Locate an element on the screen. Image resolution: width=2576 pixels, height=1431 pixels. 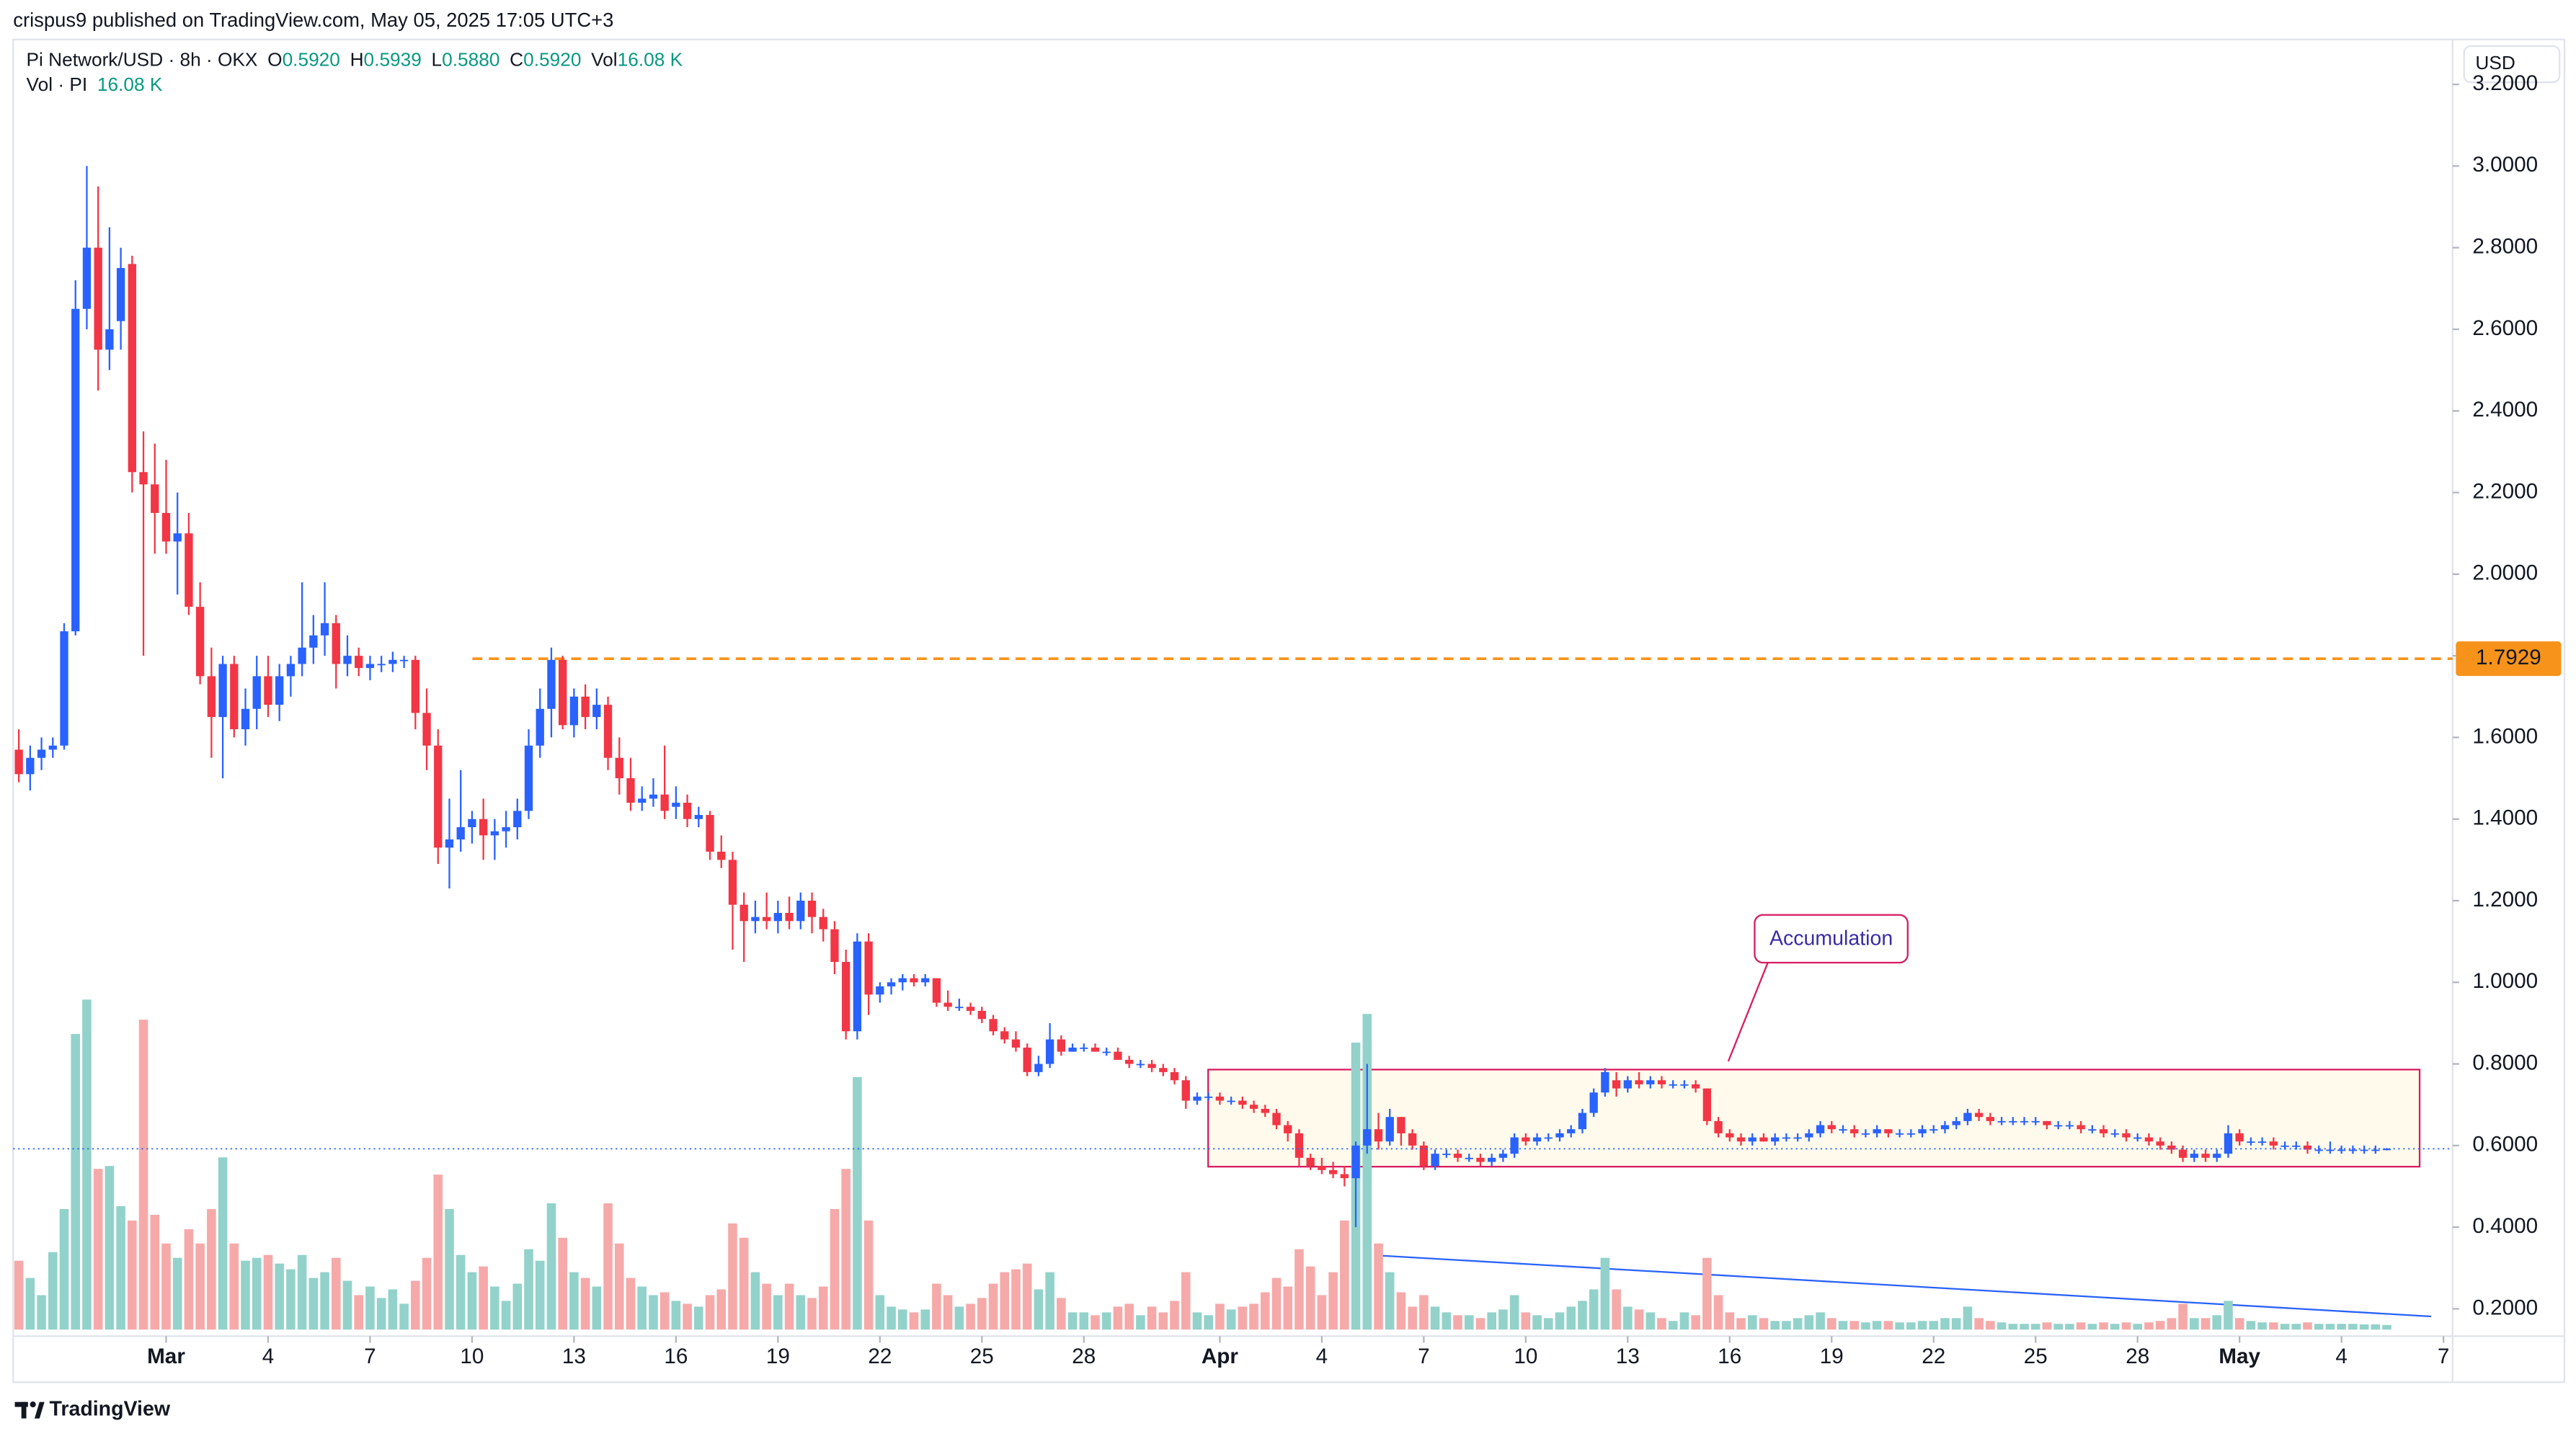
brand-logo is located at coordinates (29, 1410).